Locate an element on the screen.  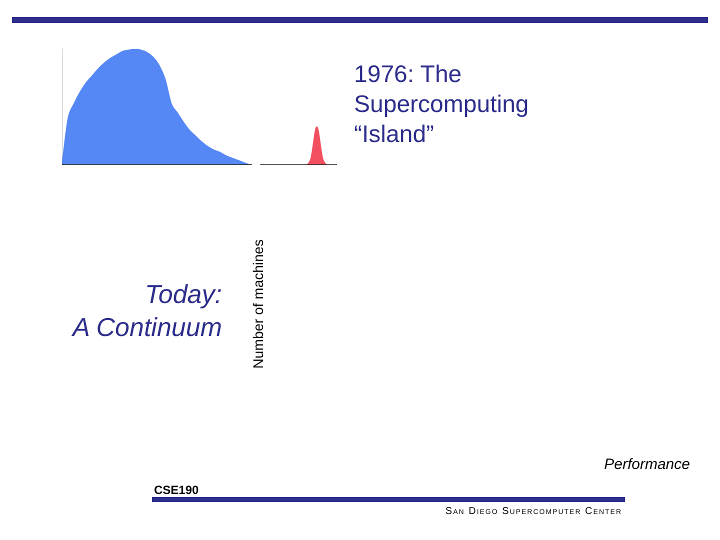
text: Performance is located at coordinates (647, 464).